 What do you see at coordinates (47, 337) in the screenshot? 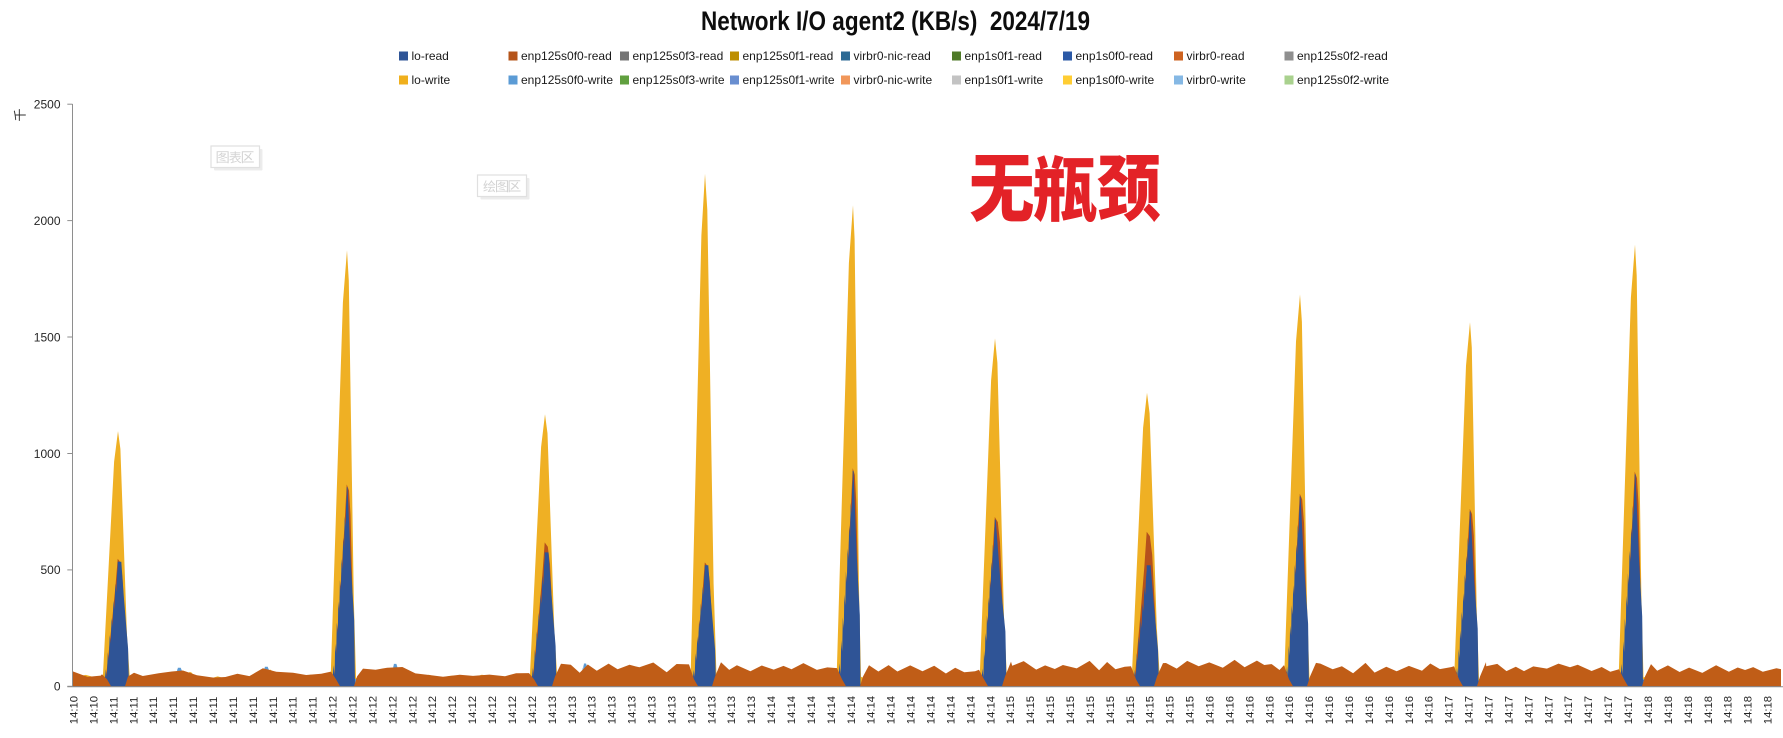
I see `svg-text: 1500` at bounding box center [47, 337].